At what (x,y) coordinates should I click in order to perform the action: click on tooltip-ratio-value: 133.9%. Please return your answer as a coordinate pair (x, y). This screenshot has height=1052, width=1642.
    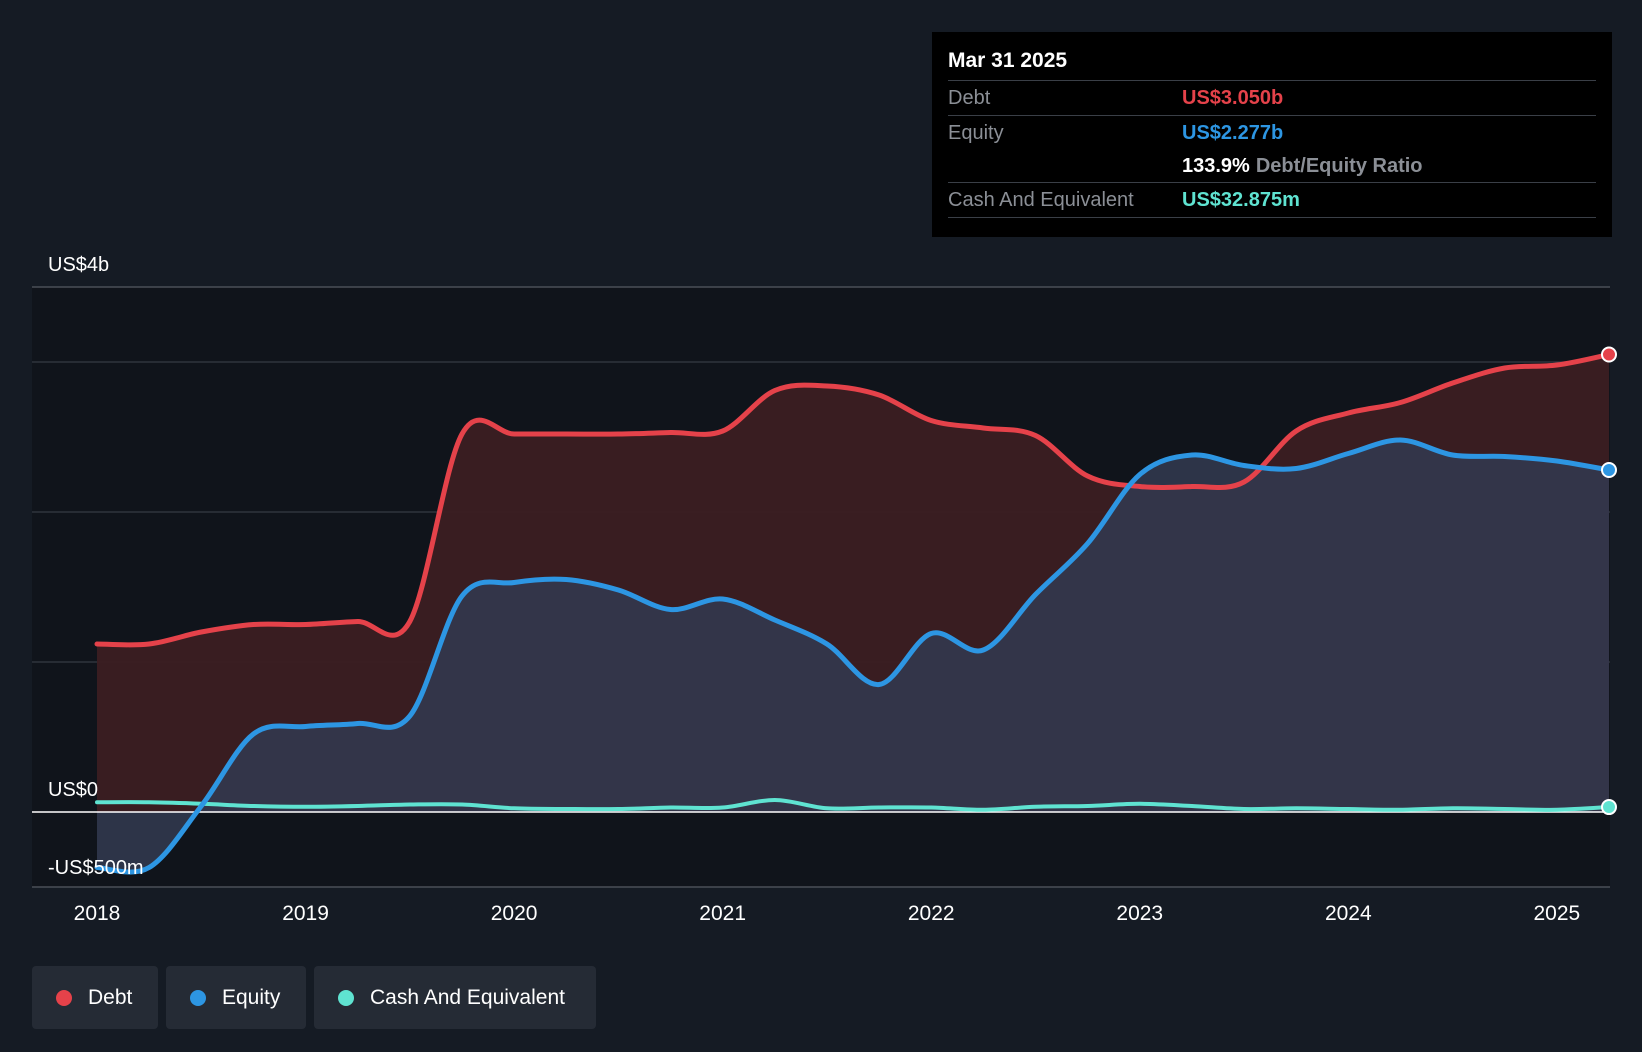
    Looking at the image, I should click on (1216, 165).